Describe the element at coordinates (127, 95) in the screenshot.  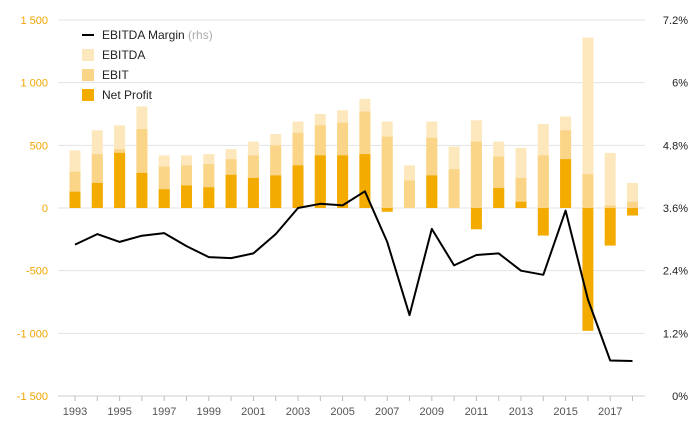
I see `legend-label: Net Profit` at that location.